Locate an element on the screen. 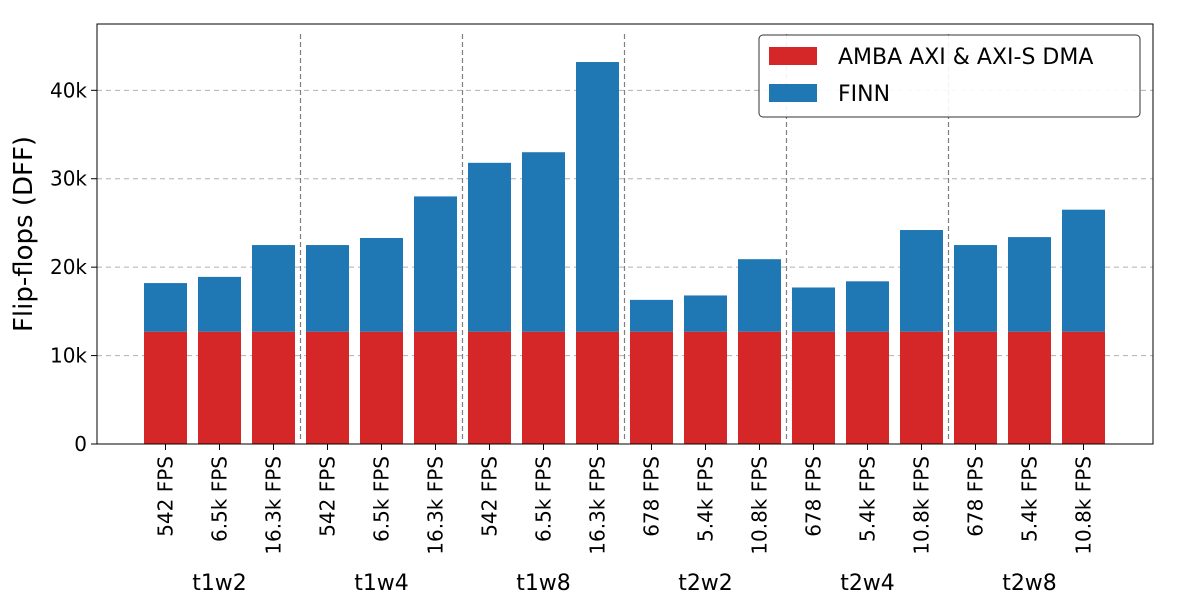  group-label: t2w4 is located at coordinates (867, 583).